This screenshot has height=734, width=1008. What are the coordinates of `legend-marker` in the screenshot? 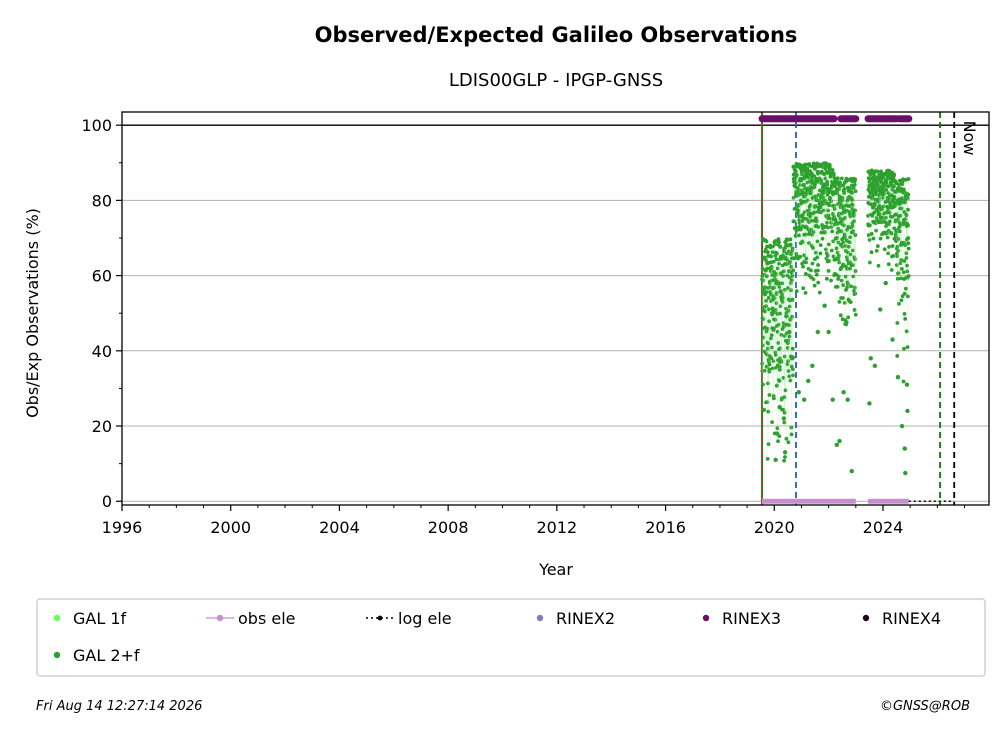 It's located at (57, 618).